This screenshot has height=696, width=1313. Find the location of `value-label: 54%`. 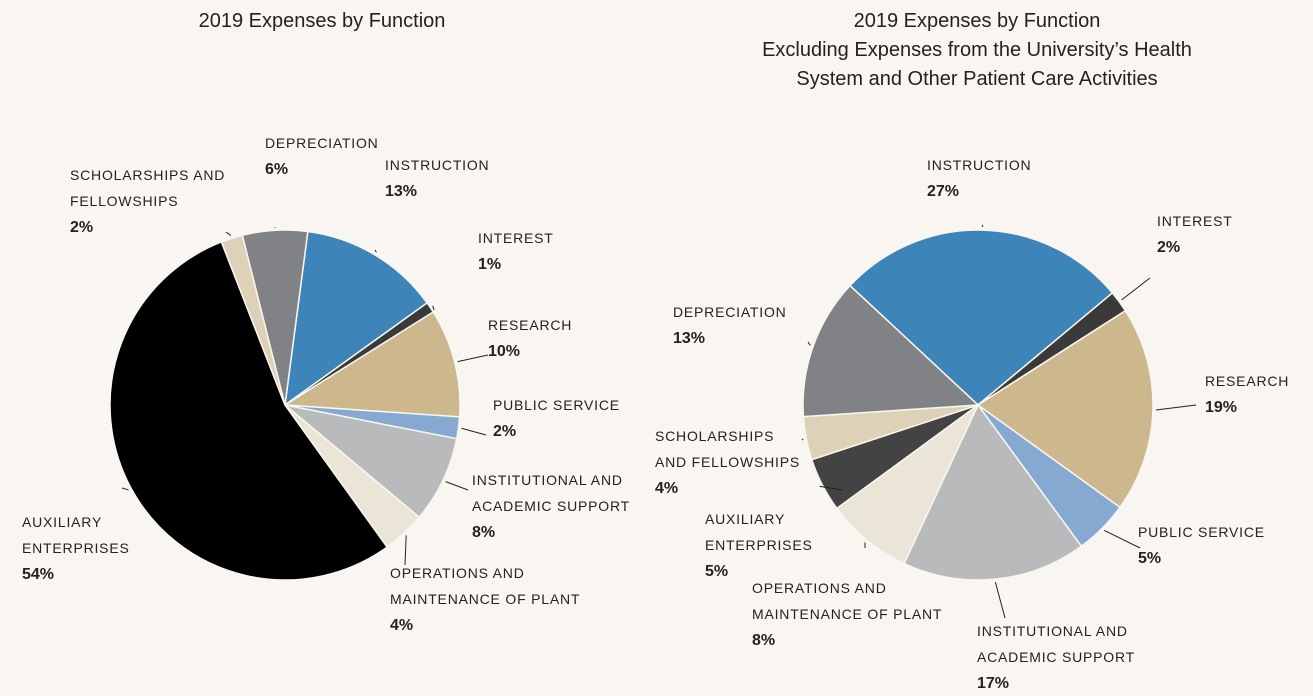

value-label: 54% is located at coordinates (38, 574).